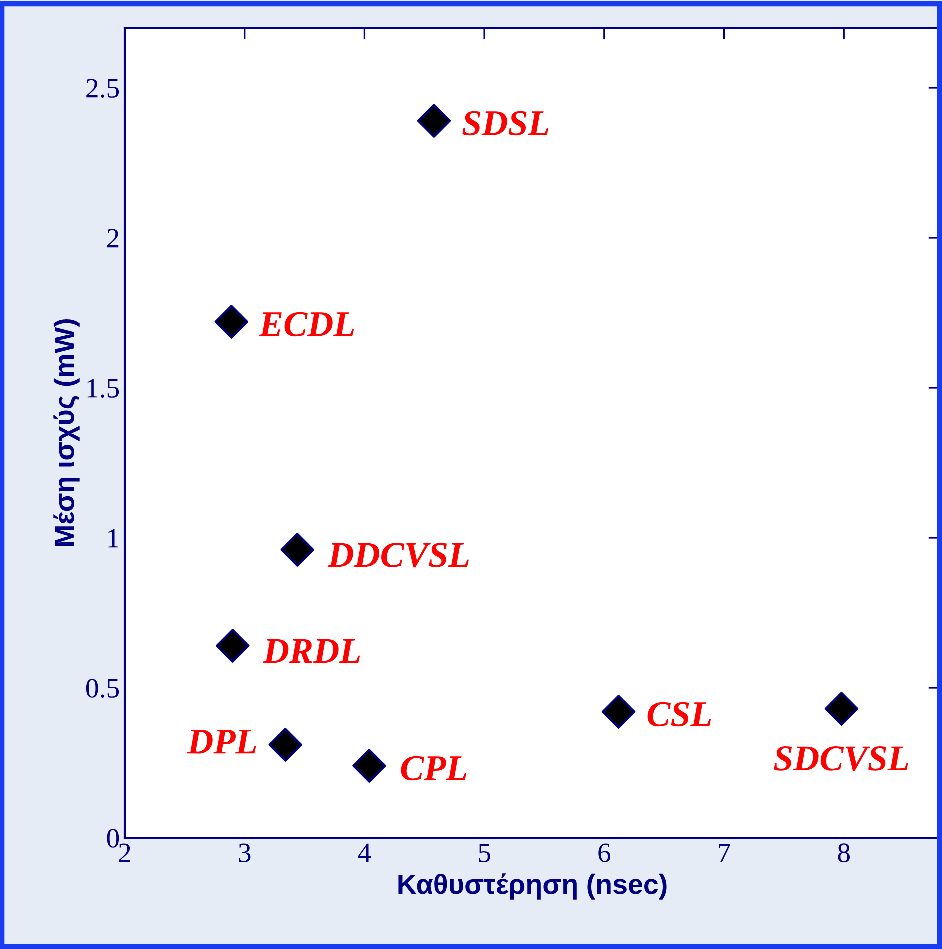 This screenshot has height=949, width=942. What do you see at coordinates (365, 853) in the screenshot?
I see `x-tick-label: 4` at bounding box center [365, 853].